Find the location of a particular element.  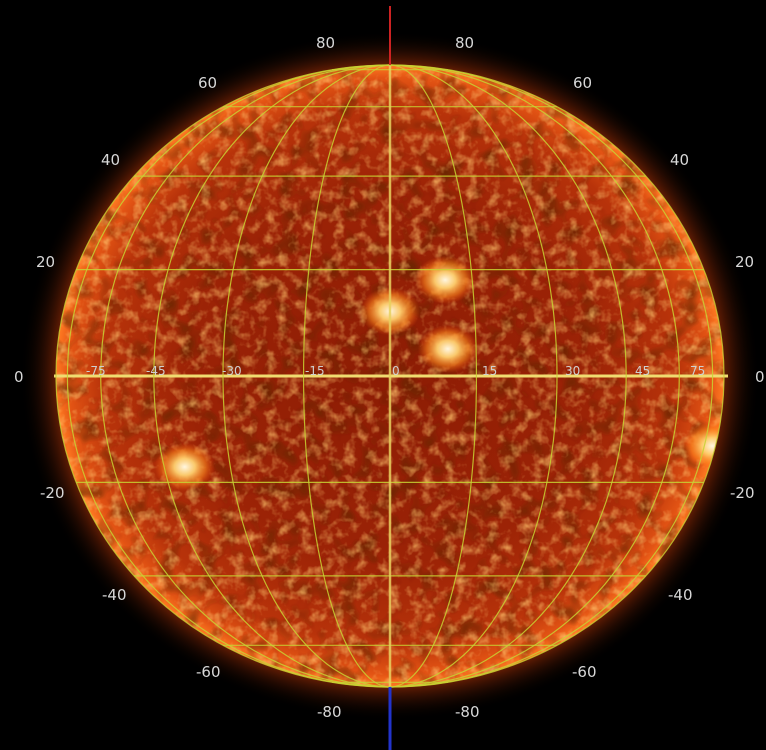

lat-label-left-minus40: -40 is located at coordinates (114, 595).